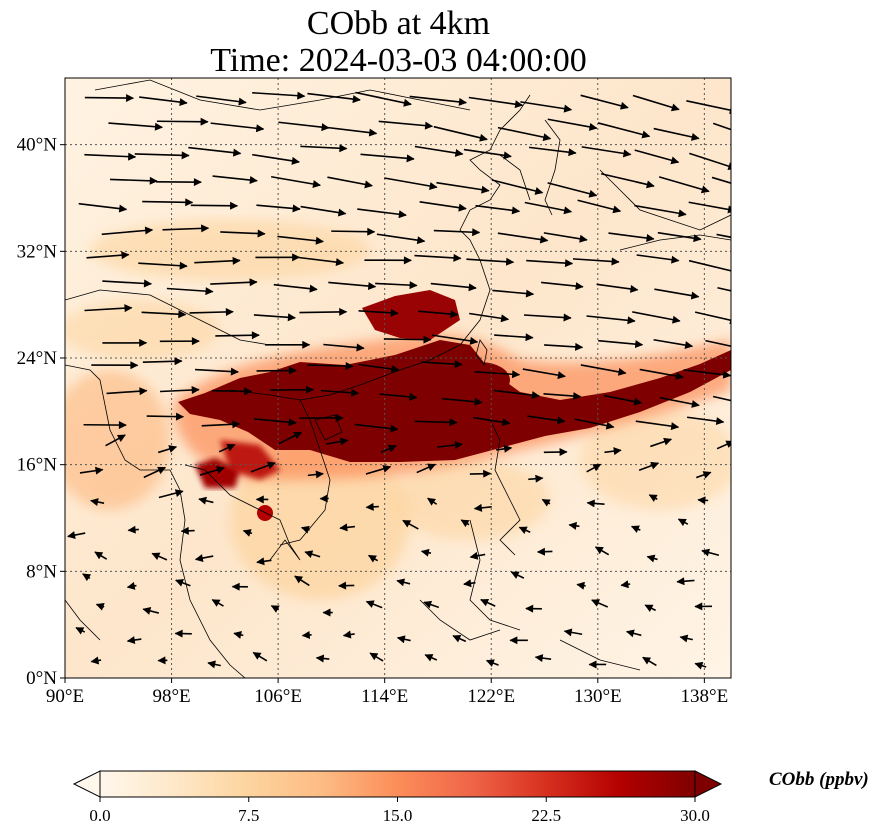  What do you see at coordinates (598, 696) in the screenshot?
I see `lon-tick-label: 130°E` at bounding box center [598, 696].